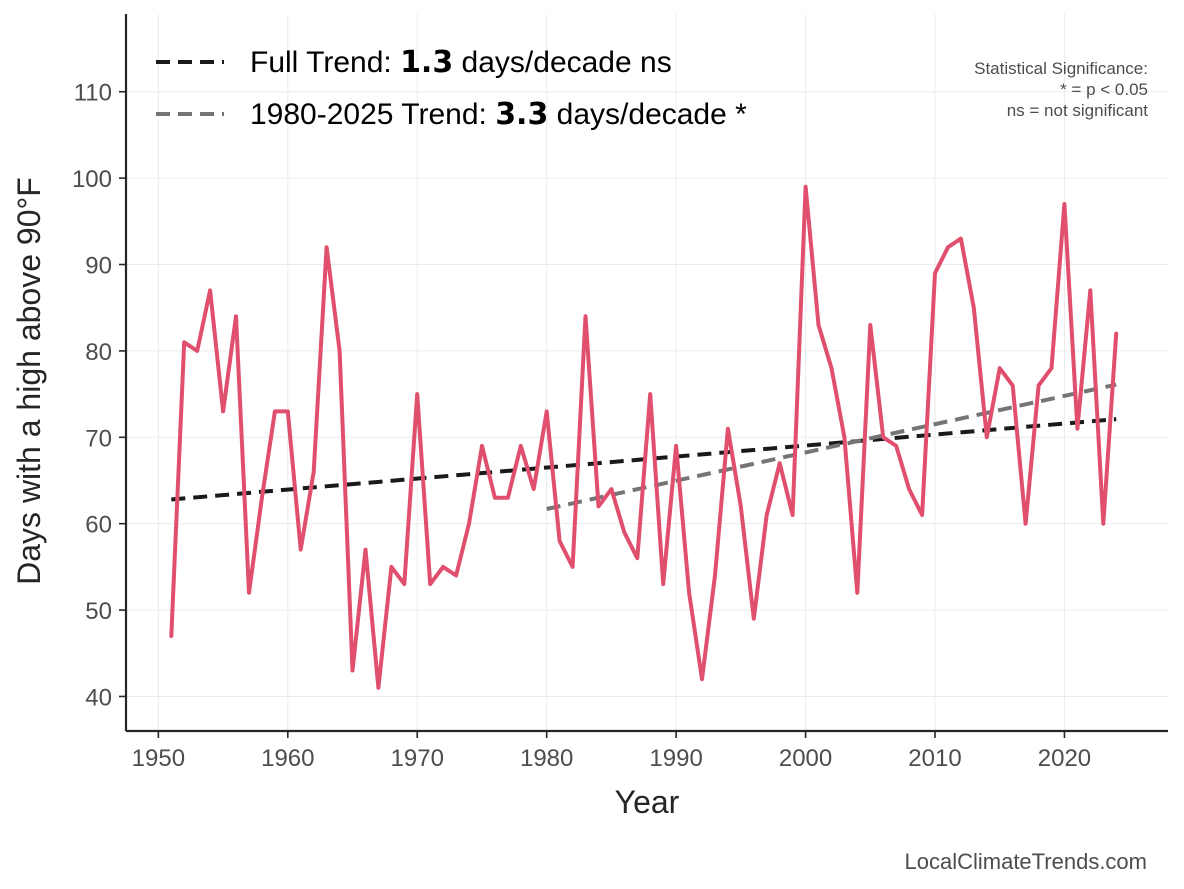 The width and height of the screenshot is (1184, 889). Describe the element at coordinates (98, 697) in the screenshot. I see `y-tick-label-40: 40` at that location.